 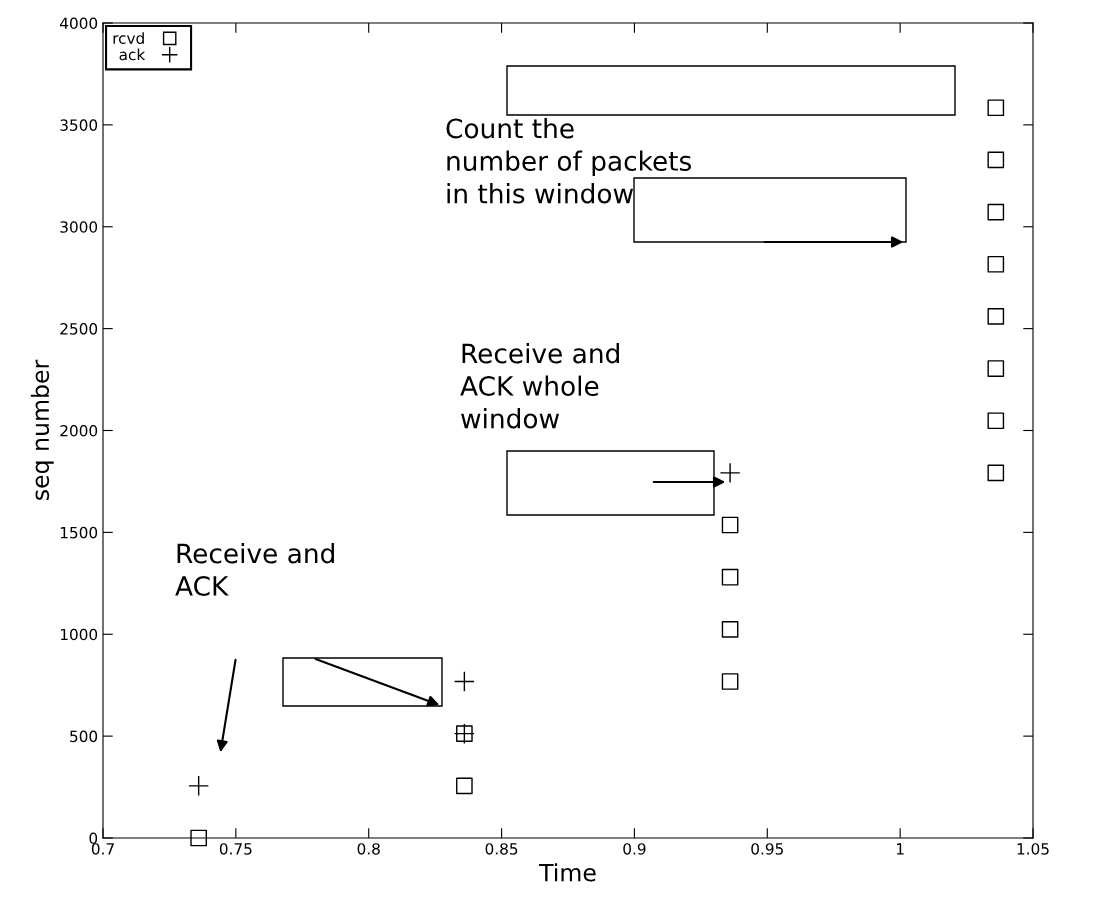 What do you see at coordinates (128, 38) in the screenshot?
I see `legend-label: rcvd` at bounding box center [128, 38].